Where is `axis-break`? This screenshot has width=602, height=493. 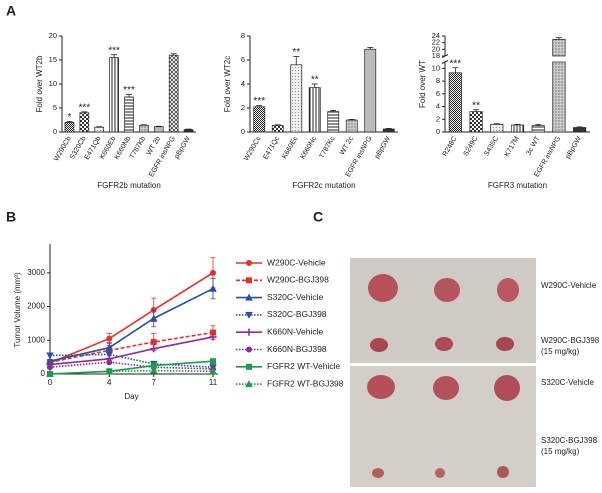
axis-break is located at coordinates (445, 62).